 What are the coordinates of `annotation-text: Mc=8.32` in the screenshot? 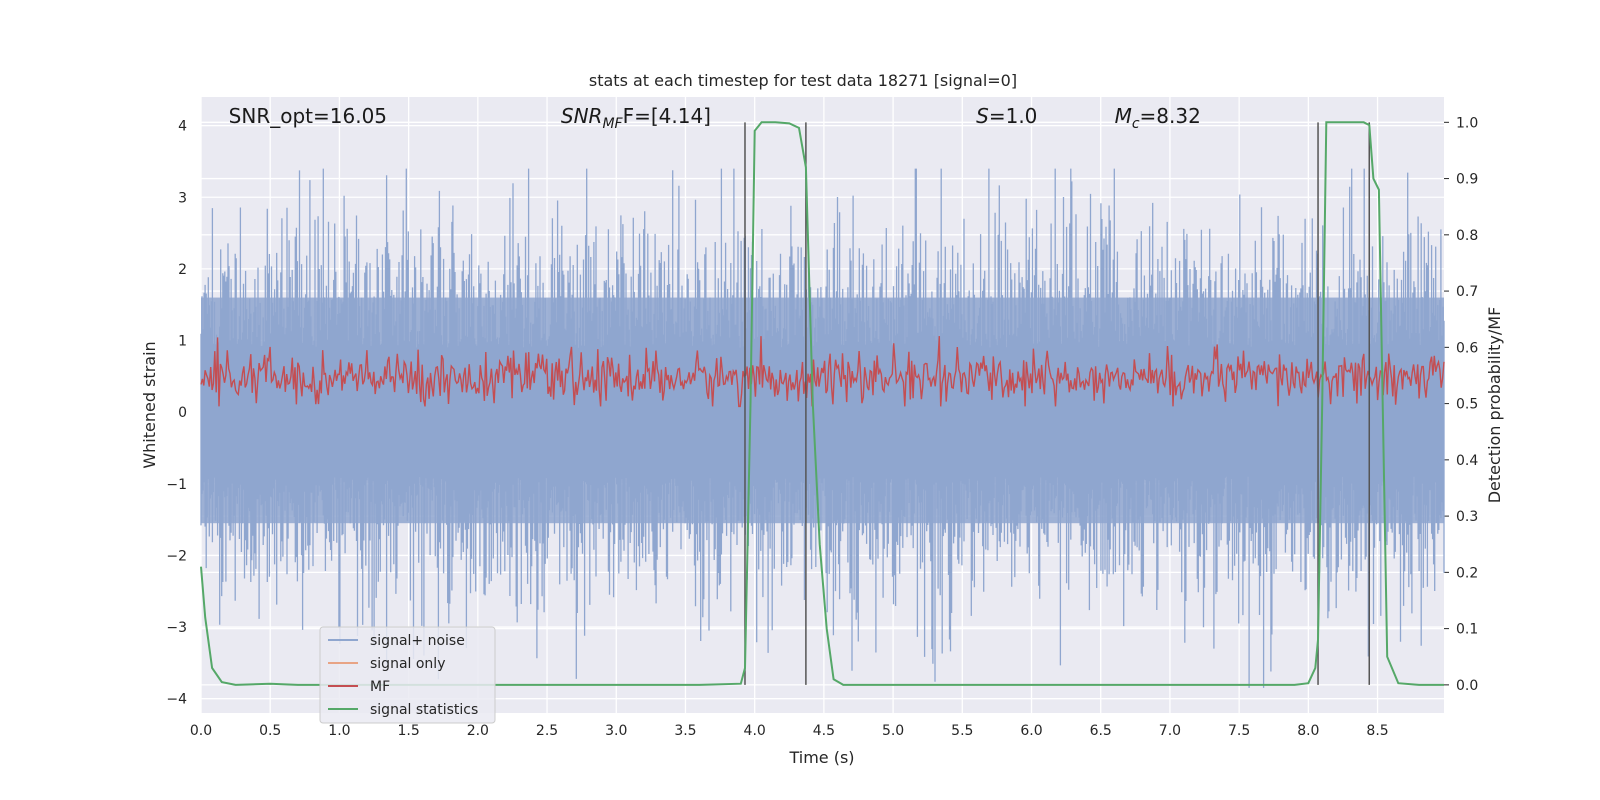 It's located at (1158, 118).